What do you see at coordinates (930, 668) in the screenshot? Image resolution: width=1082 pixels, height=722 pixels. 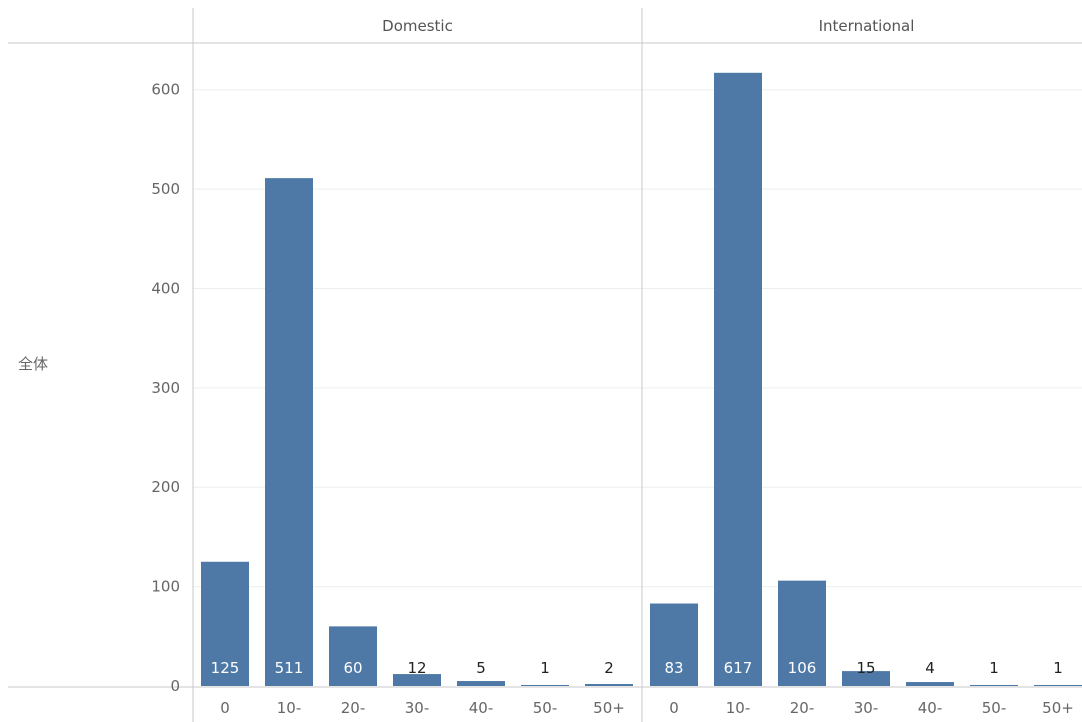 I see `data-label: 4` at bounding box center [930, 668].